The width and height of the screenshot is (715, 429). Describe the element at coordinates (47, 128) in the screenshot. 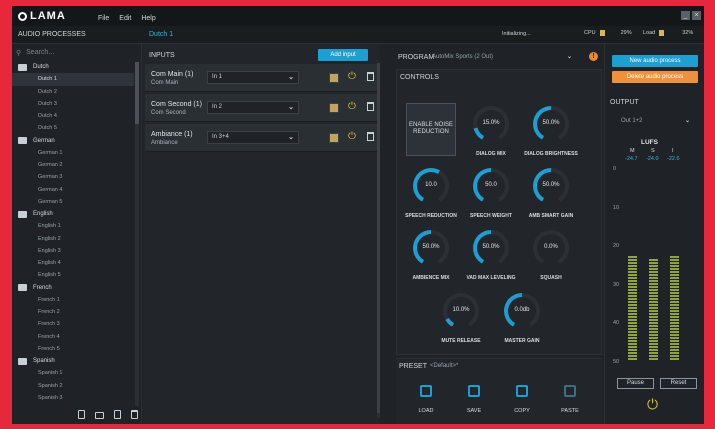

I see `tree-item: Dutch 5` at that location.